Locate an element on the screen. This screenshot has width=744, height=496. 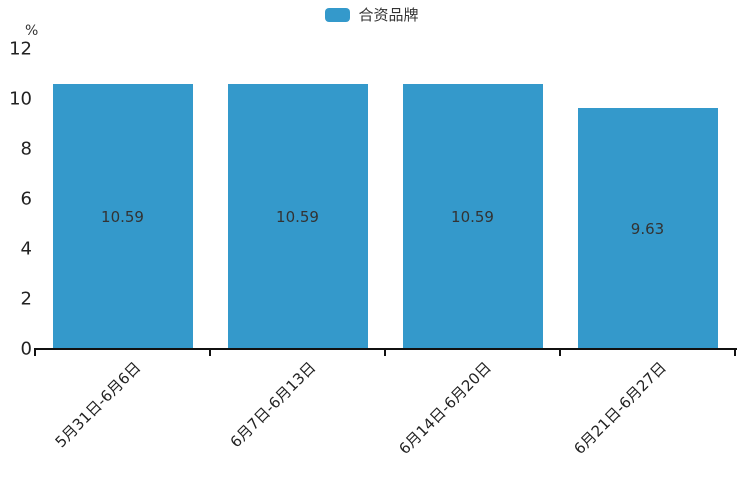
x-tick-label: 6月7日-6月13日 is located at coordinates (273, 405).